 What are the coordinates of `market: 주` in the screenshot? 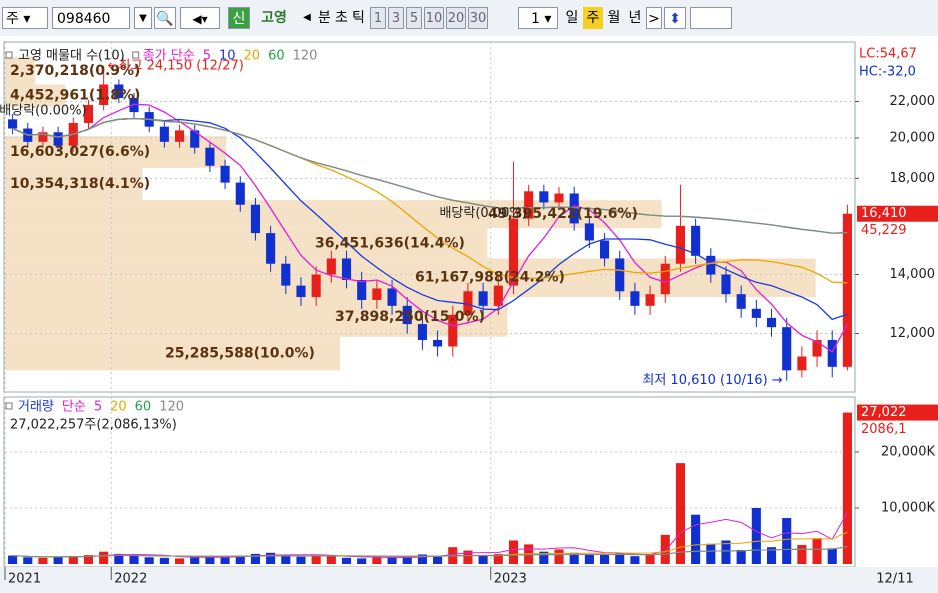 It's located at (12, 19).